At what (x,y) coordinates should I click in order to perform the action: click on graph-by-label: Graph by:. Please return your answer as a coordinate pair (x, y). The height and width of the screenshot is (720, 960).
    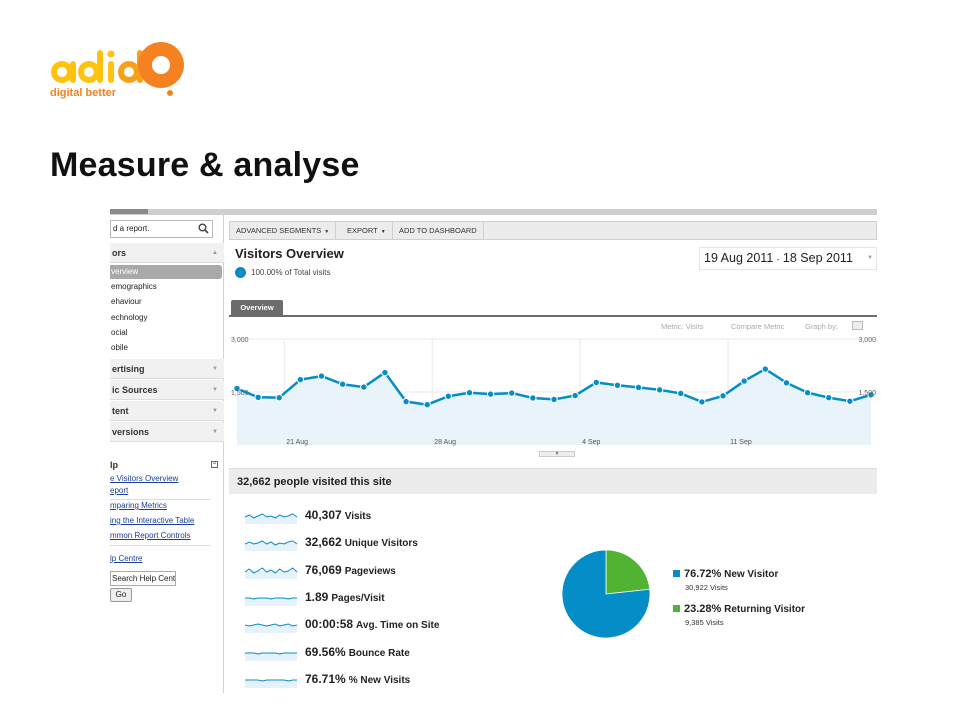
    Looking at the image, I should click on (821, 326).